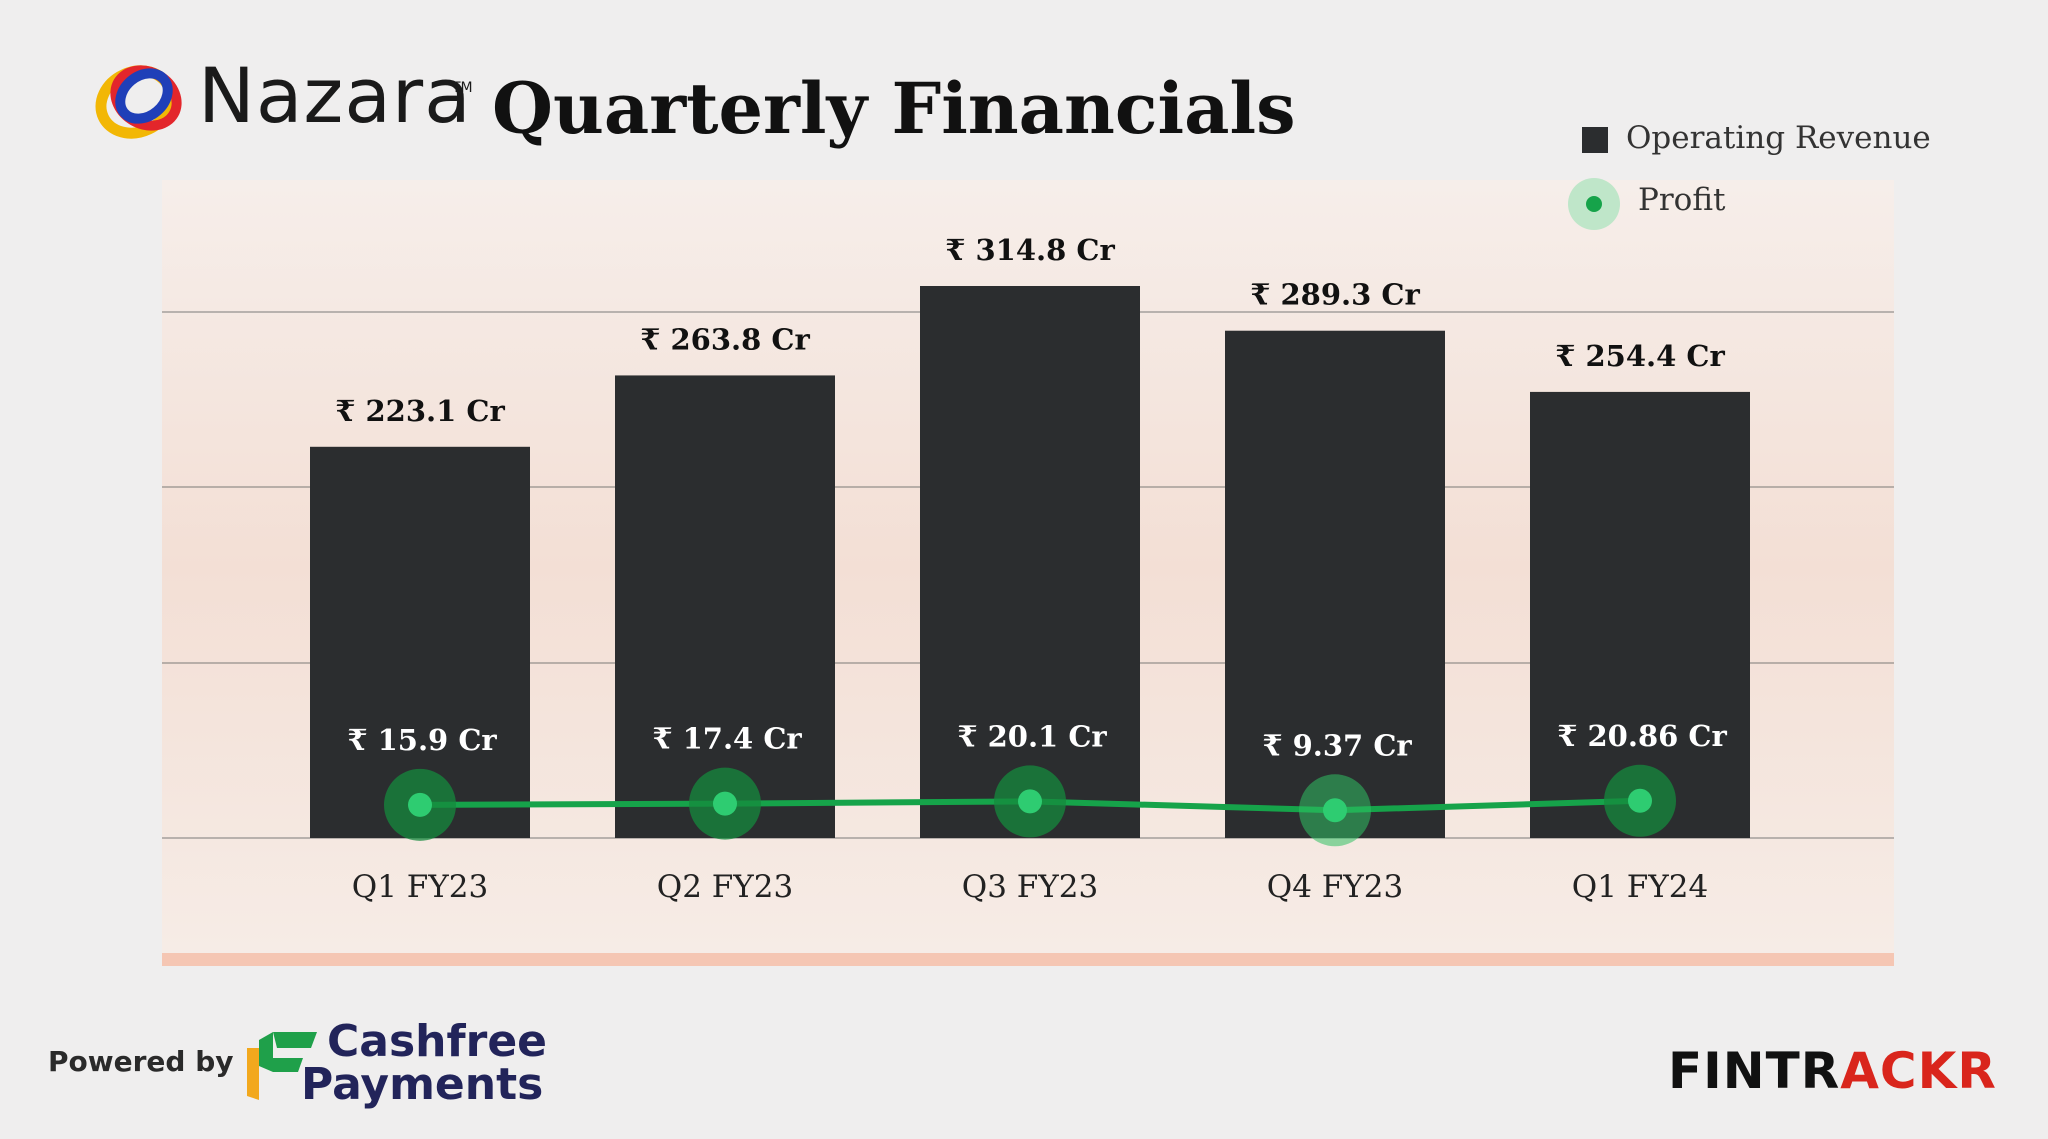 This screenshot has height=1139, width=2048. Describe the element at coordinates (1918, 1071) in the screenshot. I see `publisher-logo-part2: ACKR` at that location.